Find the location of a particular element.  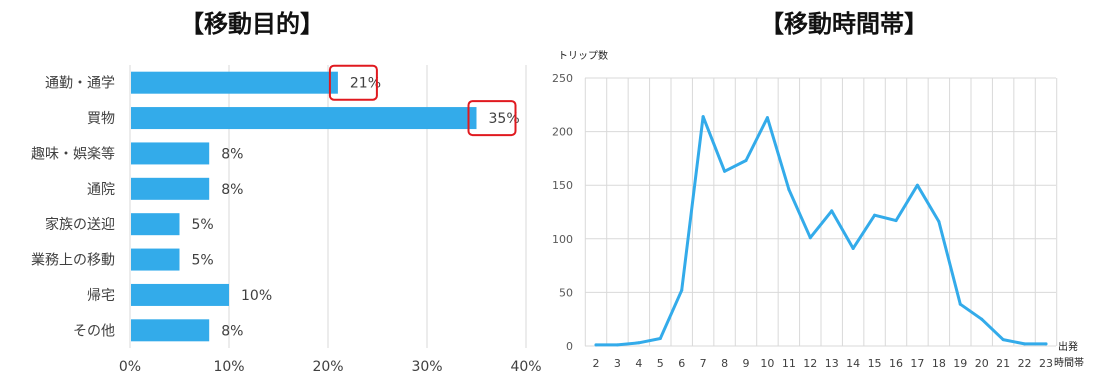

y-tick-label: 200 is located at coordinates (562, 132).